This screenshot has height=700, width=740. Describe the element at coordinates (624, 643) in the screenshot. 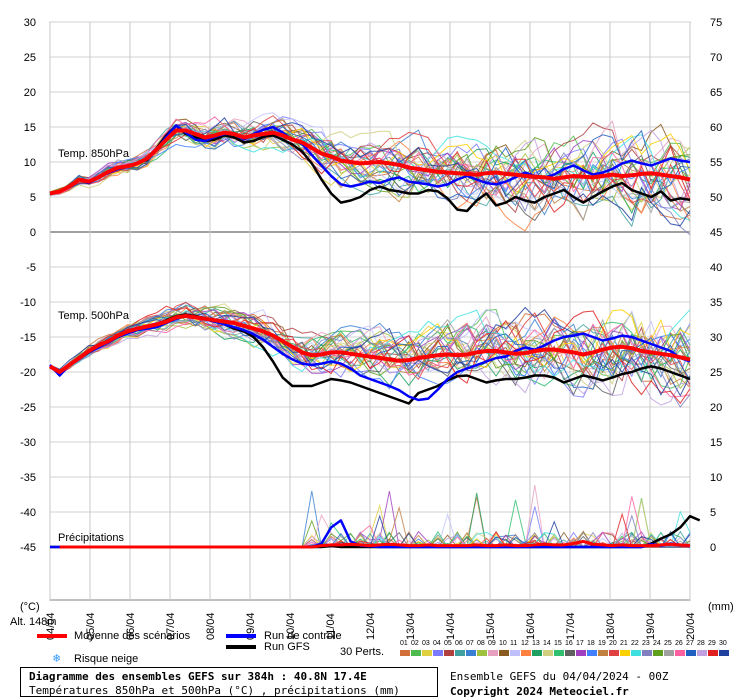

I see `pert-number: 21` at that location.